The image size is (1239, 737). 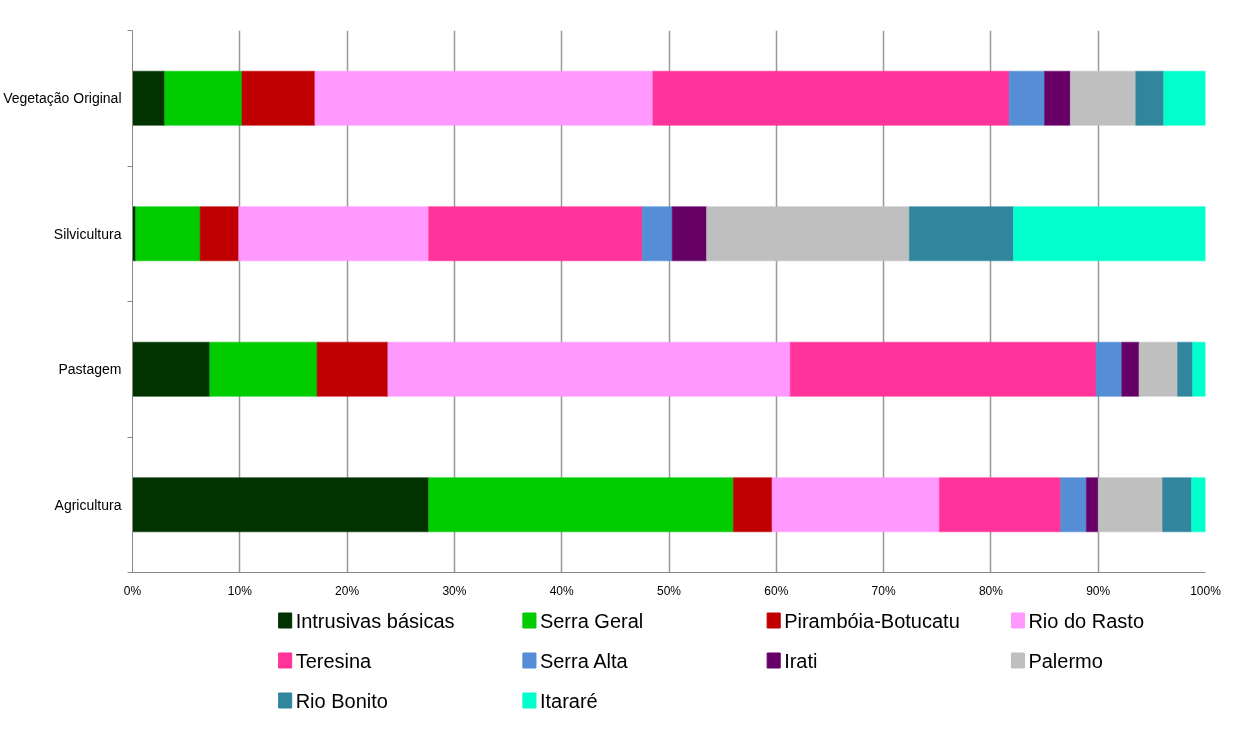 What do you see at coordinates (584, 660) in the screenshot?
I see `legend-label: Serra Alta` at bounding box center [584, 660].